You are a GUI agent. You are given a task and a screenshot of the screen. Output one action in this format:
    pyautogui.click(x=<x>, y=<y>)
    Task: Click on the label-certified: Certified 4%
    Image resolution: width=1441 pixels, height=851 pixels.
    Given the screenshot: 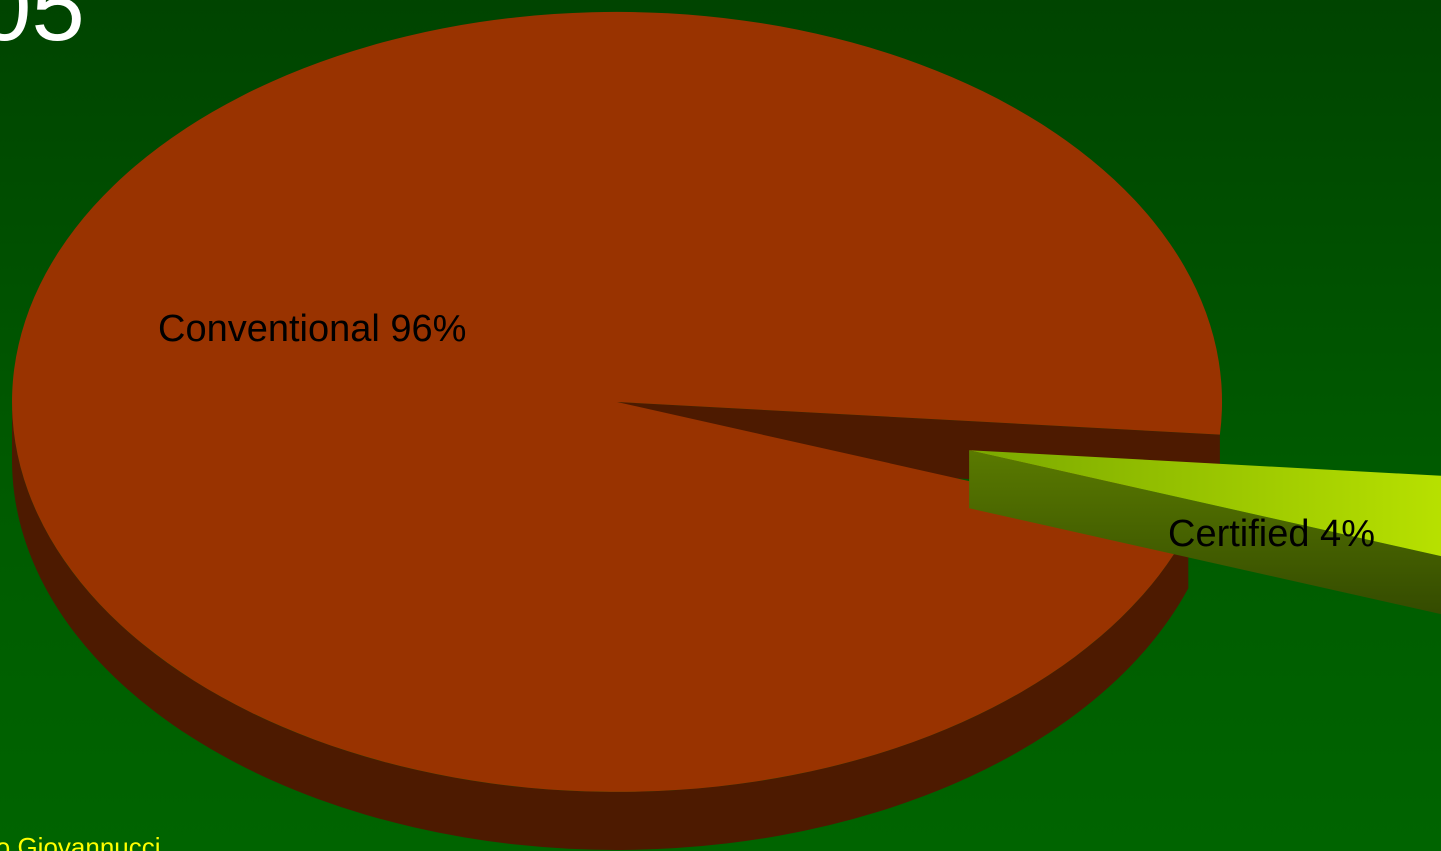 What is the action you would take?
    pyautogui.click(x=1271, y=534)
    